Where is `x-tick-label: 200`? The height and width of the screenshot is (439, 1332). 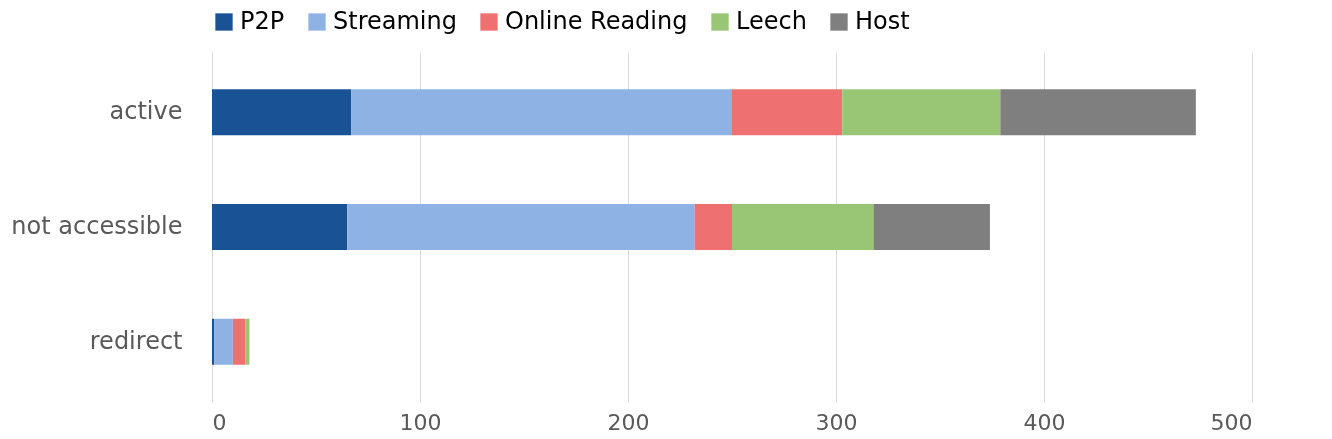
x-tick-label: 200 is located at coordinates (628, 422).